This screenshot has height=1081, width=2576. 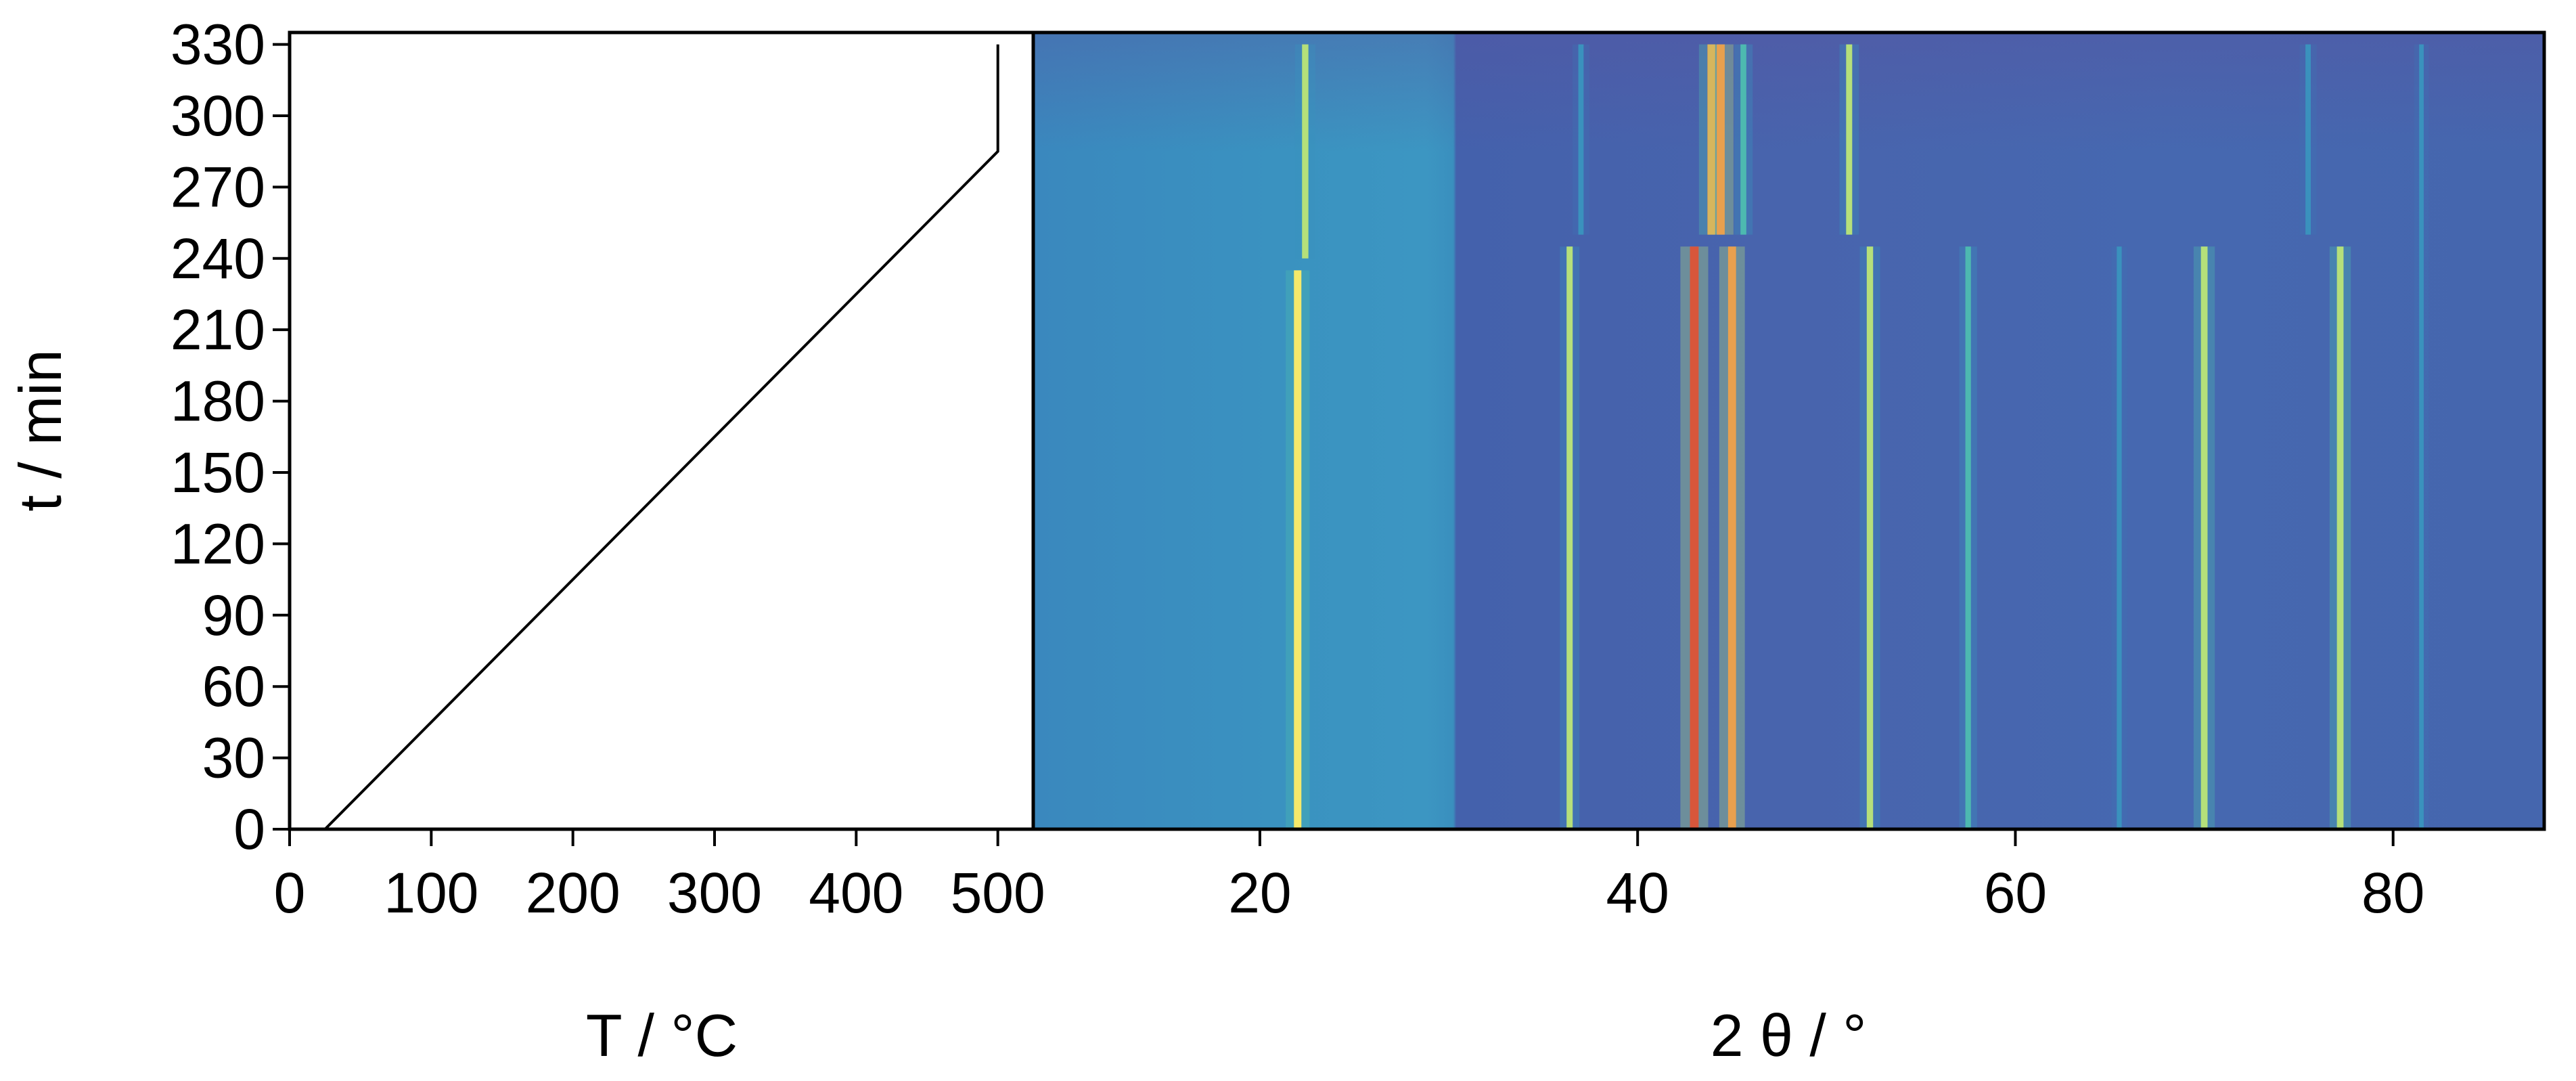 I want to click on x-tick-label: 100, so click(x=431, y=893).